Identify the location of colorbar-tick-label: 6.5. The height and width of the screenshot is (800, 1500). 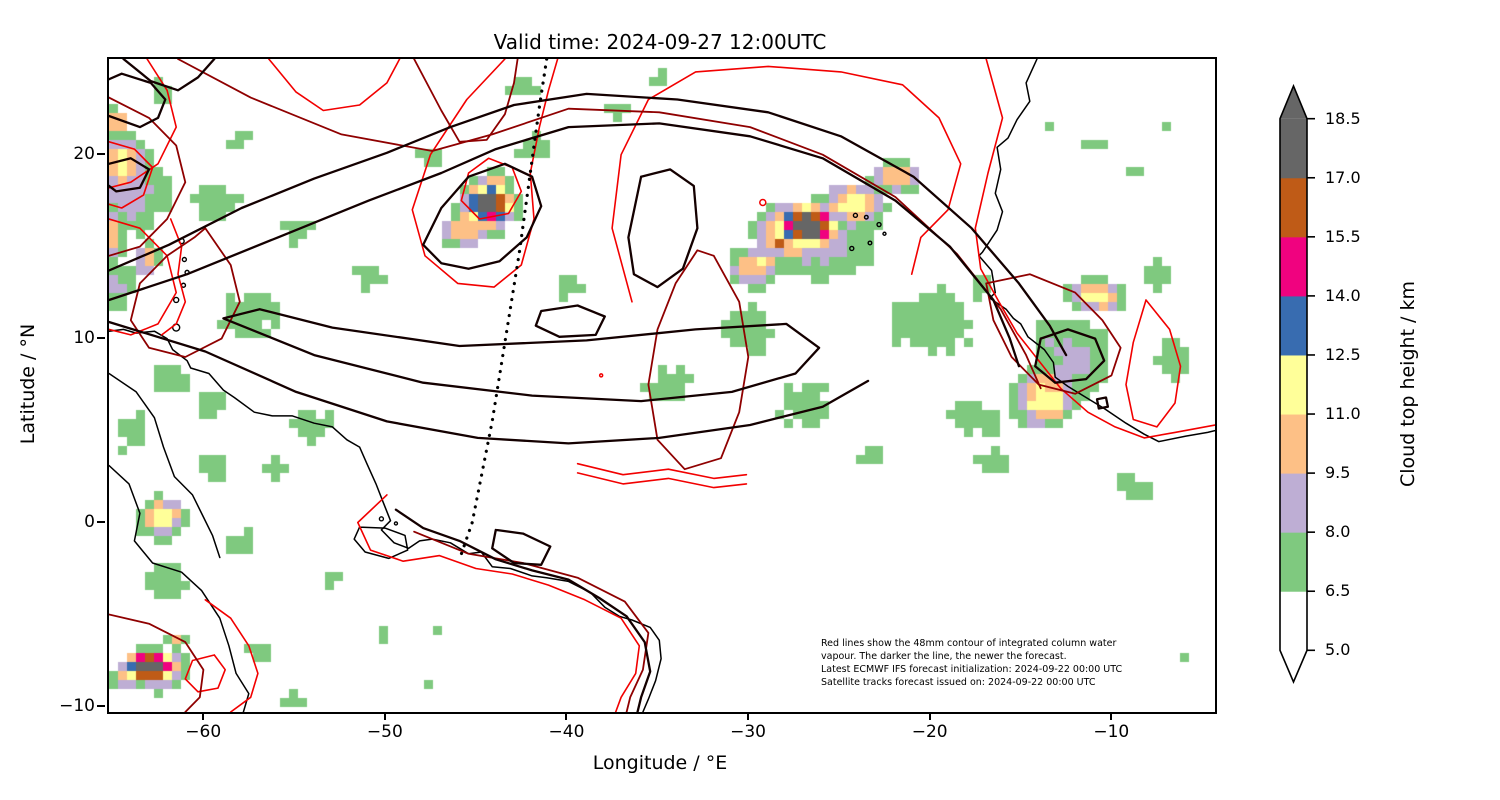
(1338, 591).